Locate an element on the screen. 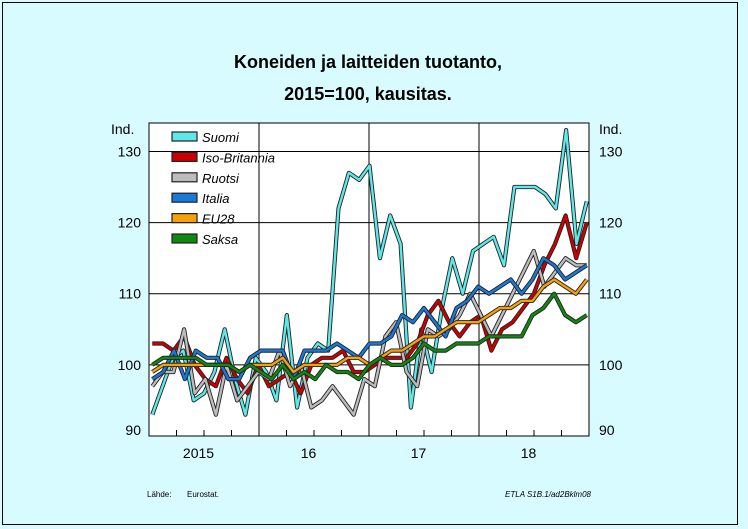 This screenshot has width=748, height=529. legend-saksa-label: Saksa is located at coordinates (220, 239).